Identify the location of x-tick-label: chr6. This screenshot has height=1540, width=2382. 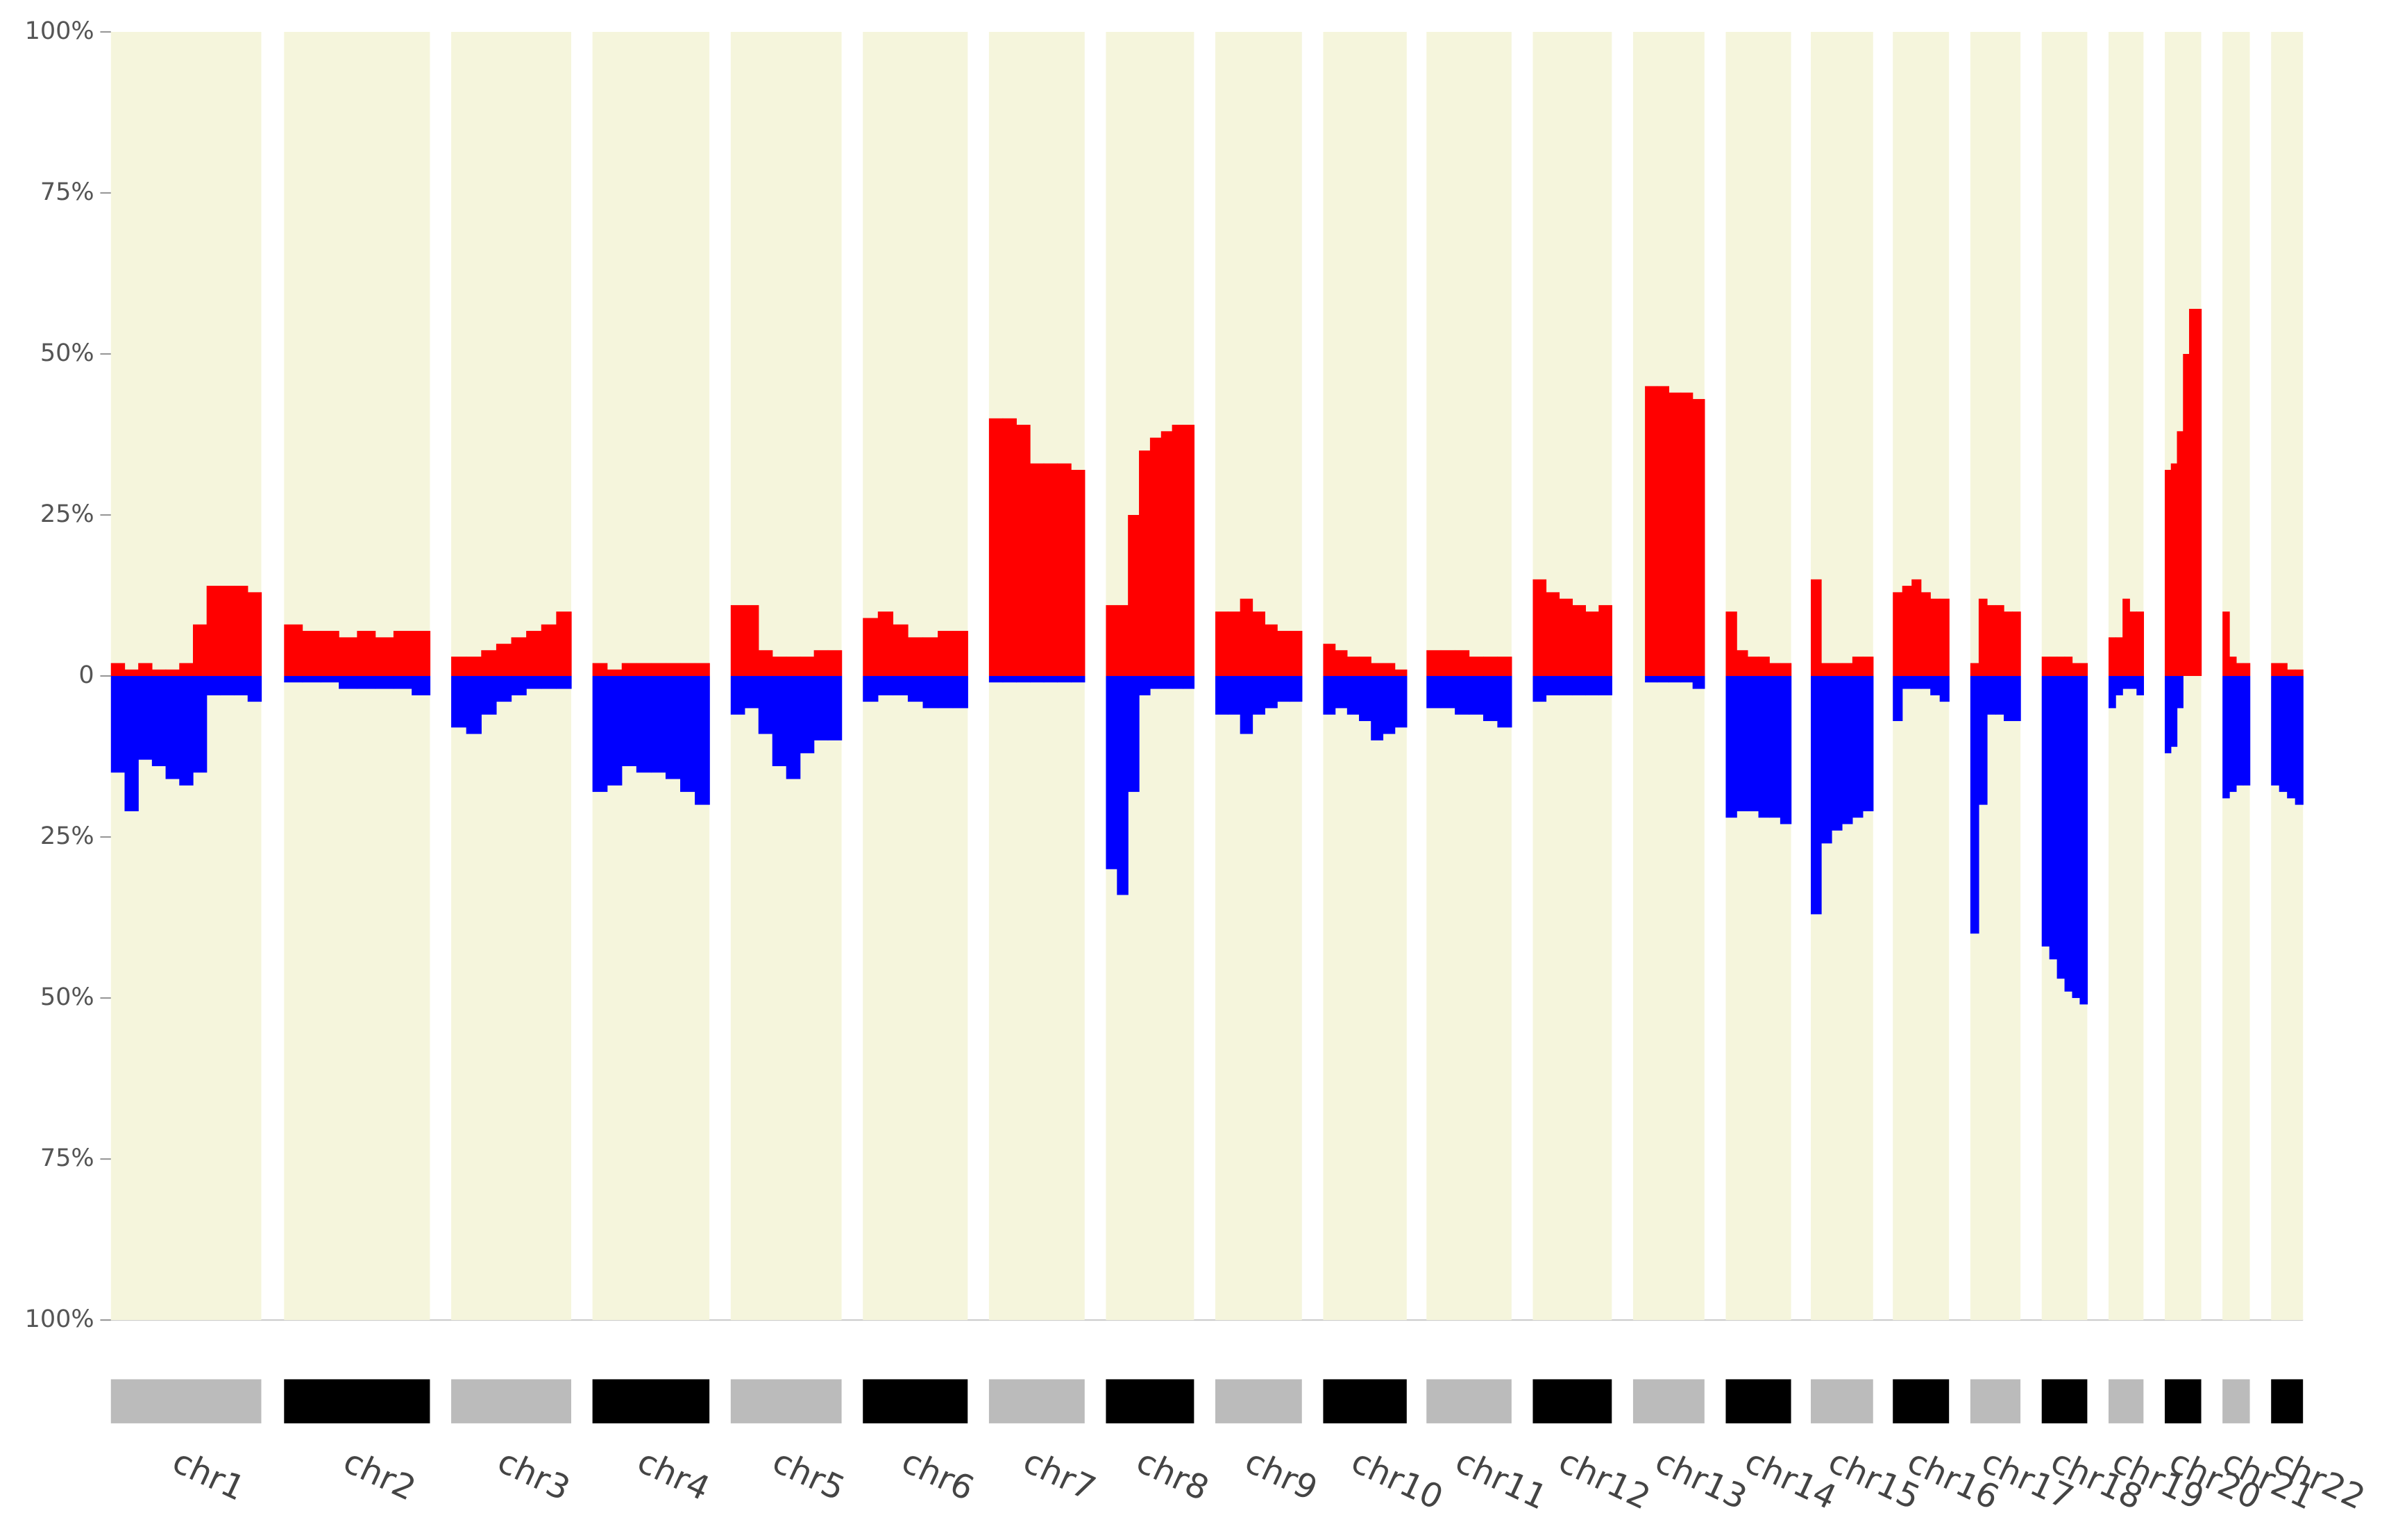
(938, 1475).